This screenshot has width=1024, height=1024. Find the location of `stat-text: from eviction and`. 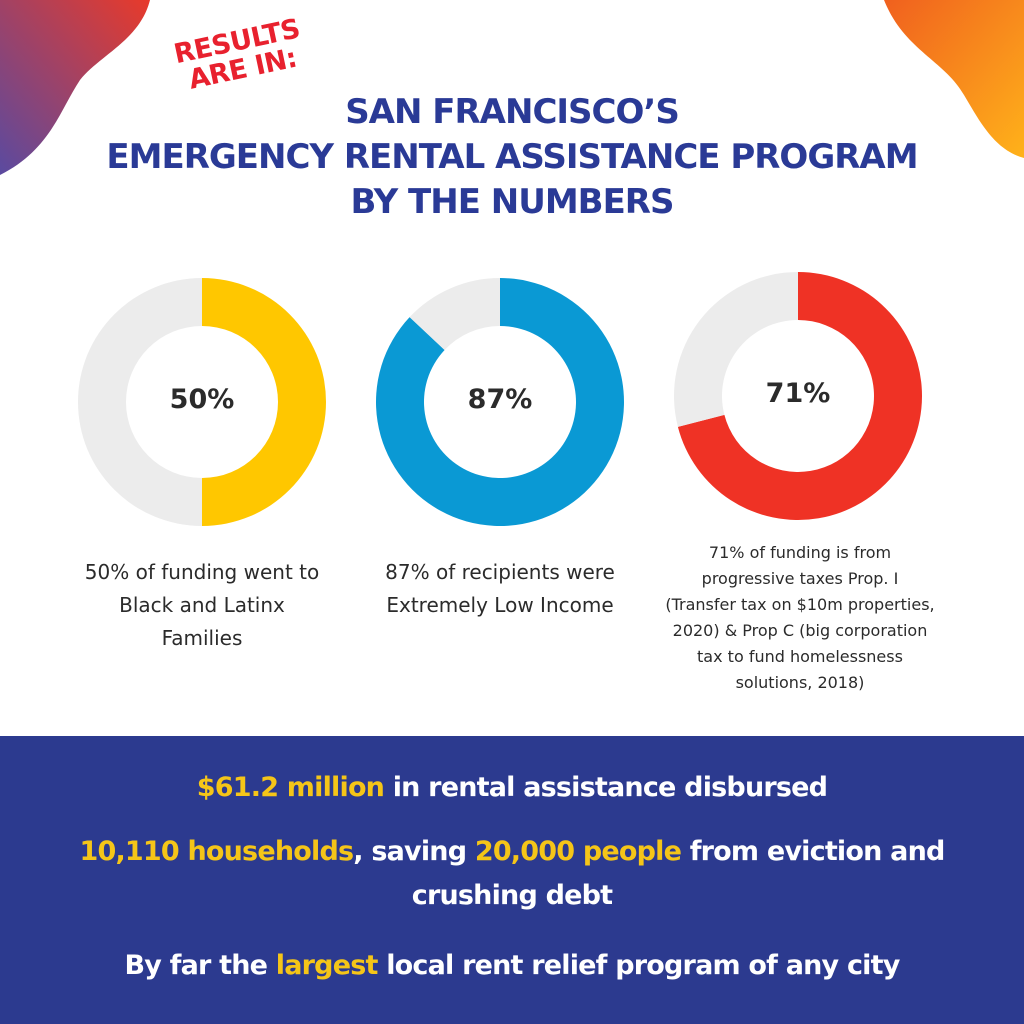

stat-text: from eviction and is located at coordinates (813, 851).